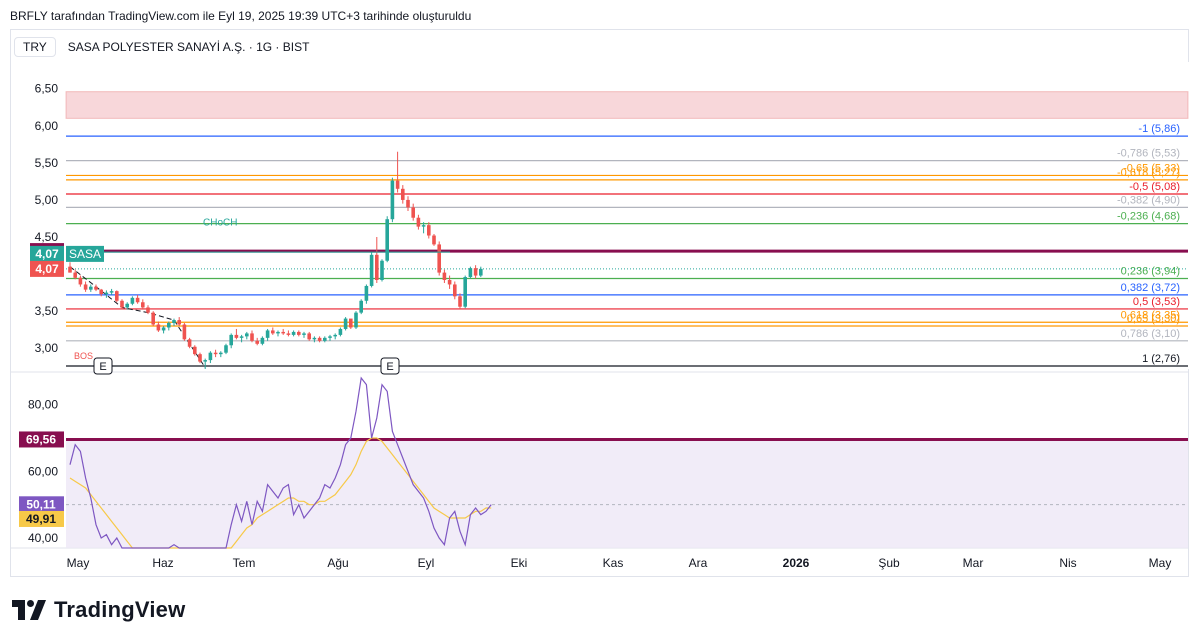 This screenshot has height=642, width=1200. Describe the element at coordinates (973, 563) in the screenshot. I see `time-axis-label: Mar` at that location.